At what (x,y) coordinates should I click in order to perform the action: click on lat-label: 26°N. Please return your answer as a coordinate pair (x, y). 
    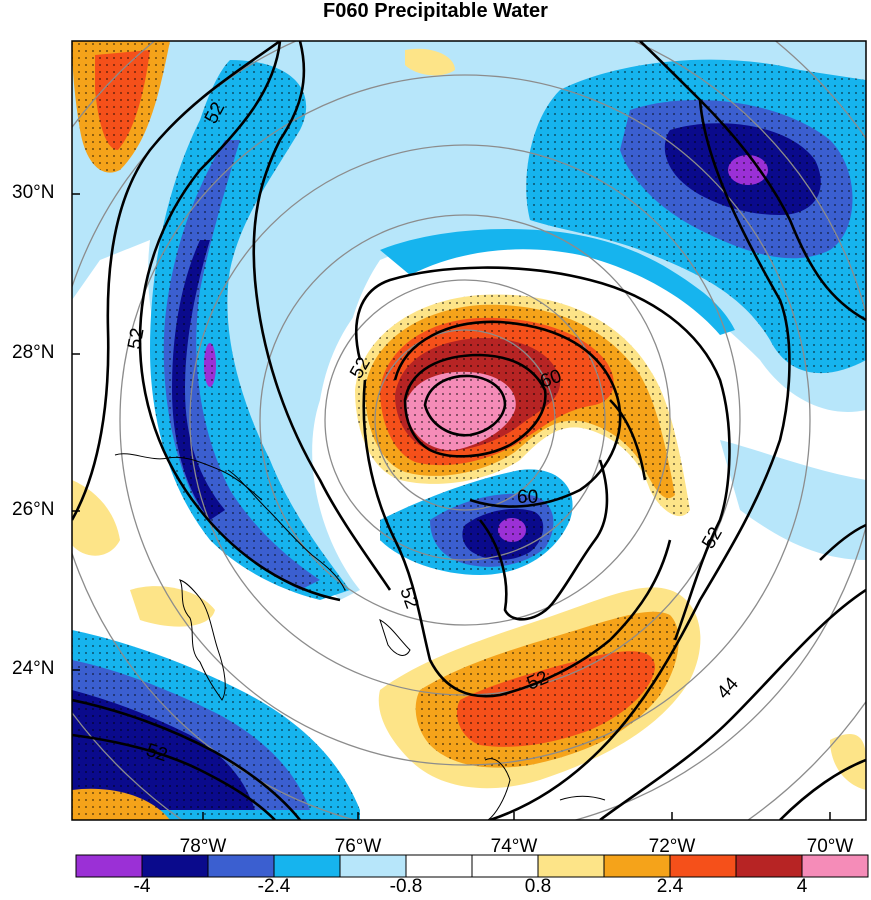
    Looking at the image, I should click on (33, 509).